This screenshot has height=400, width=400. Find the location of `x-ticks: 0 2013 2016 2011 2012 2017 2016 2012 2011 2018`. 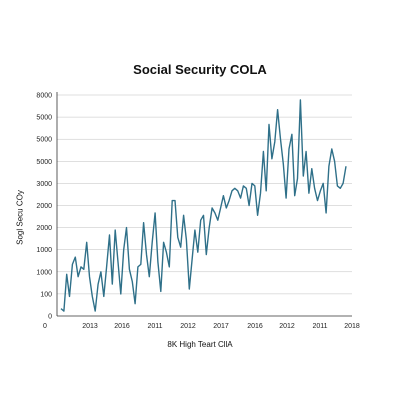

x-ticks: 0 2013 2016 2011 2012 2017 2016 2012 2011 2018 is located at coordinates (201, 326).